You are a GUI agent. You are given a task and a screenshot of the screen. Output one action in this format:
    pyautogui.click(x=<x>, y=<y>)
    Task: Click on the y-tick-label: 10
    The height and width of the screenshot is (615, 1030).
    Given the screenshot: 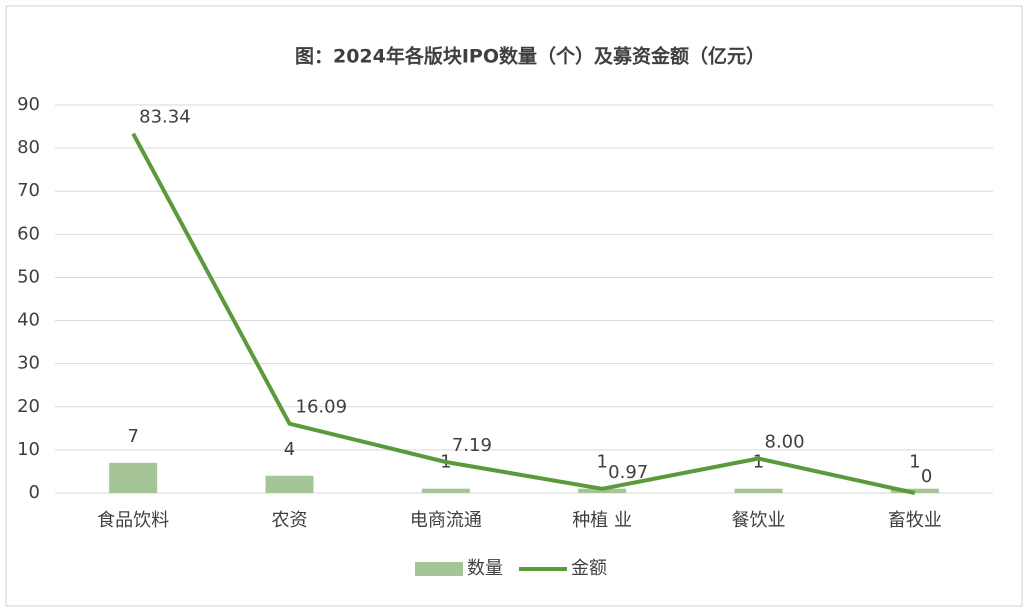 What is the action you would take?
    pyautogui.click(x=28, y=449)
    